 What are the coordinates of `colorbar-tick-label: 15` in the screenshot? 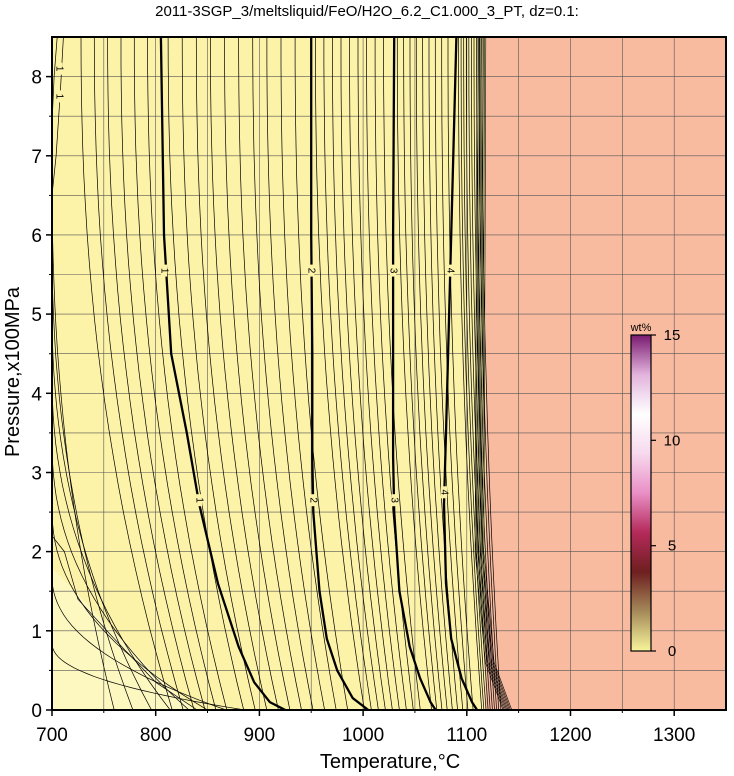 It's located at (672, 335).